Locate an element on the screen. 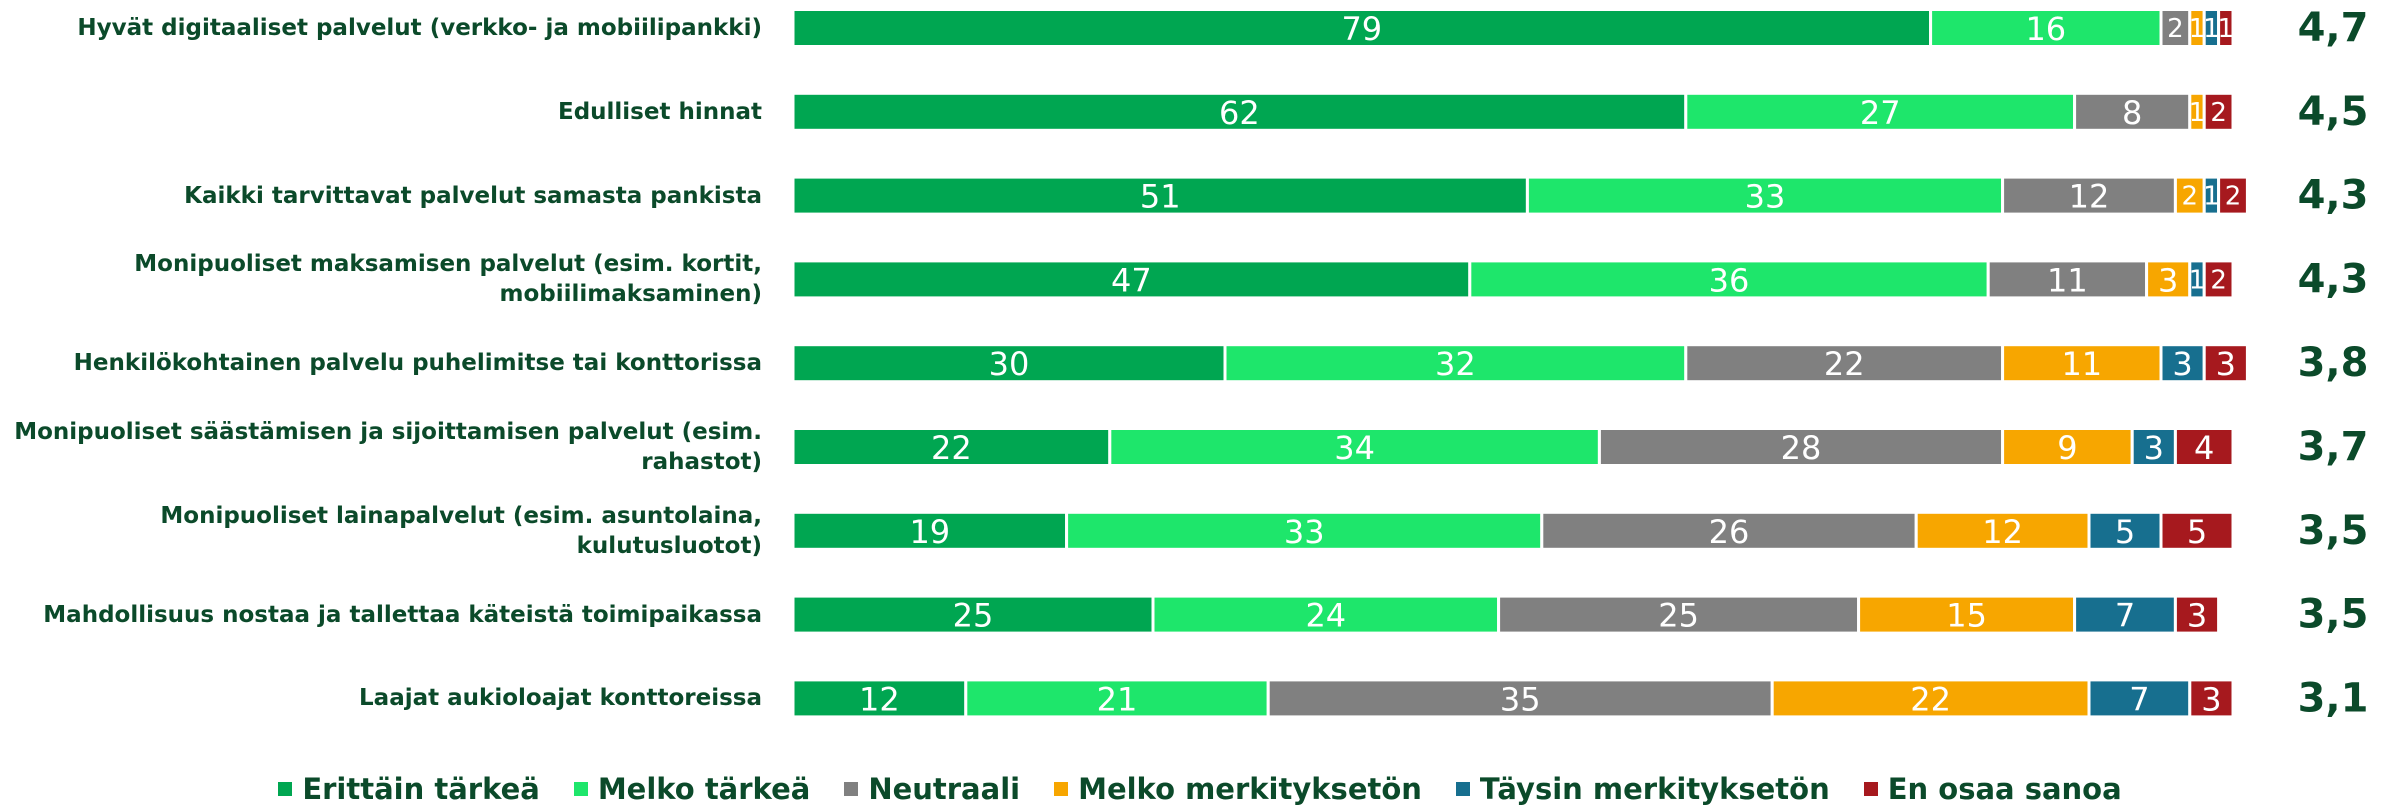  value-label: 4 is located at coordinates (2204, 448).